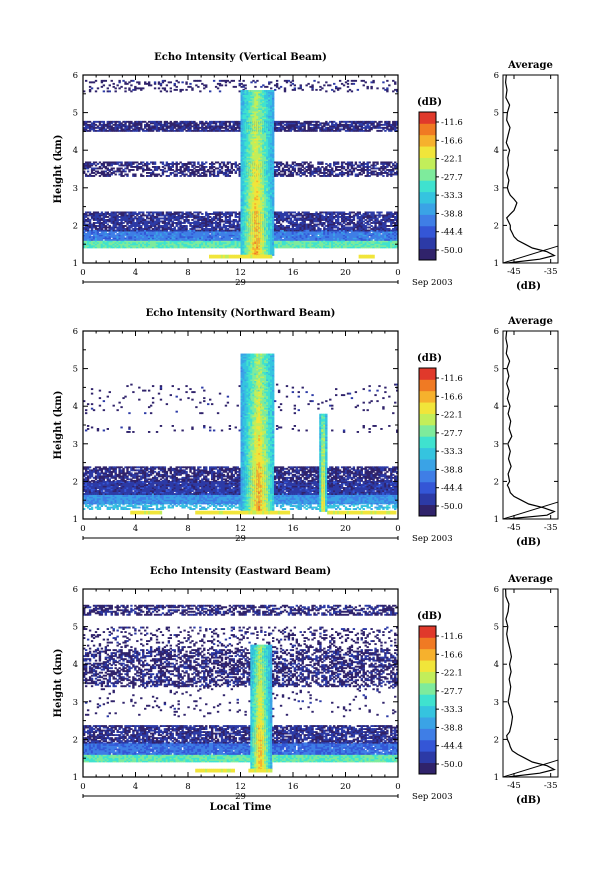 The image size is (611, 879). What do you see at coordinates (240, 57) in the screenshot?
I see `panel-title: Echo Intensity (Vertical Beam)` at bounding box center [240, 57].